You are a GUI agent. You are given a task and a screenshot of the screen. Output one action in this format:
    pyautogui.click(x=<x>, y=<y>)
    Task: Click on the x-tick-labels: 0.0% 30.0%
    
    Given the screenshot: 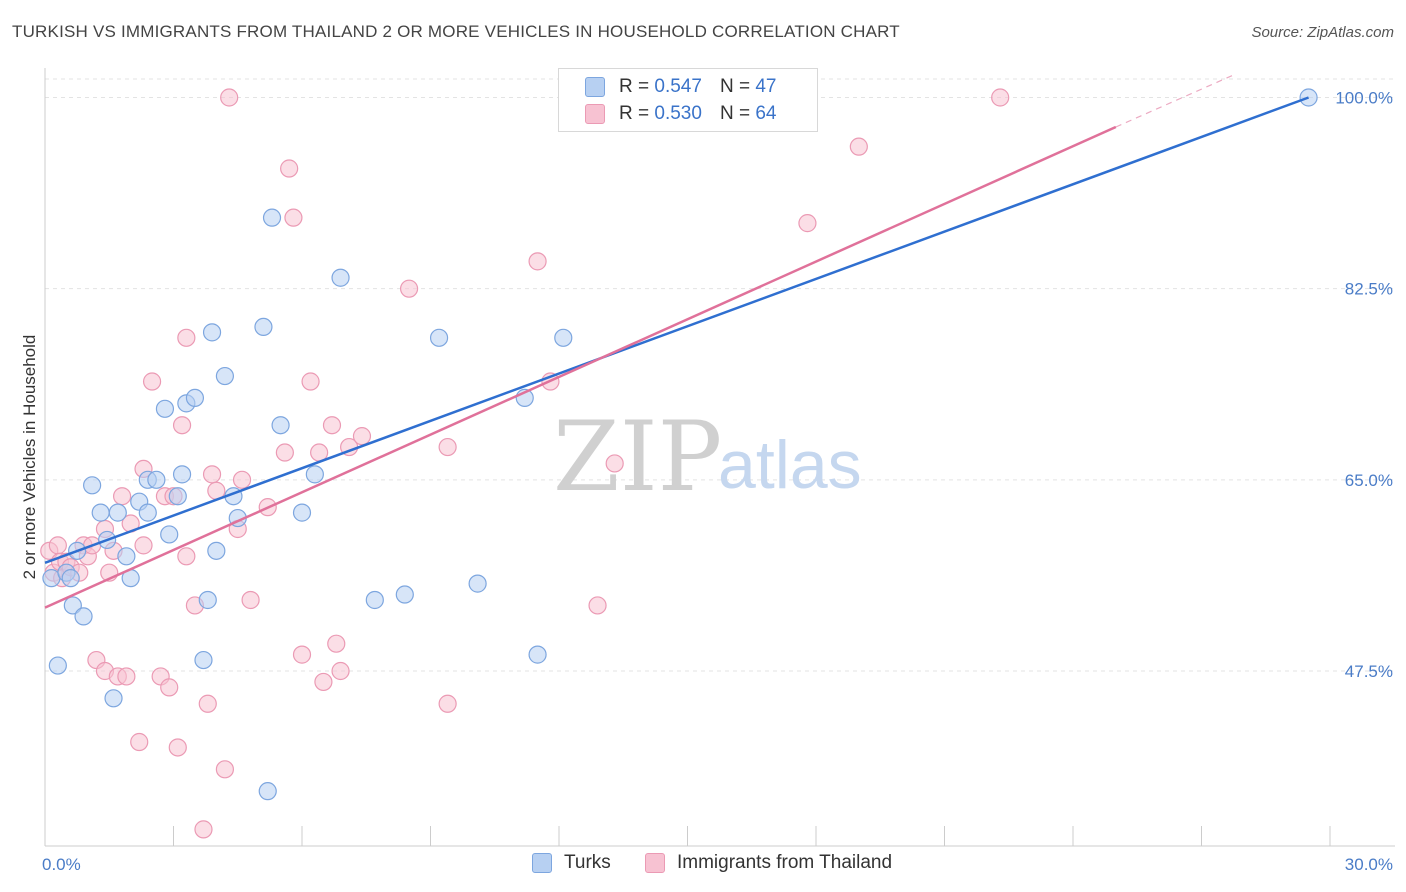 What is the action you would take?
    pyautogui.click(x=717, y=864)
    